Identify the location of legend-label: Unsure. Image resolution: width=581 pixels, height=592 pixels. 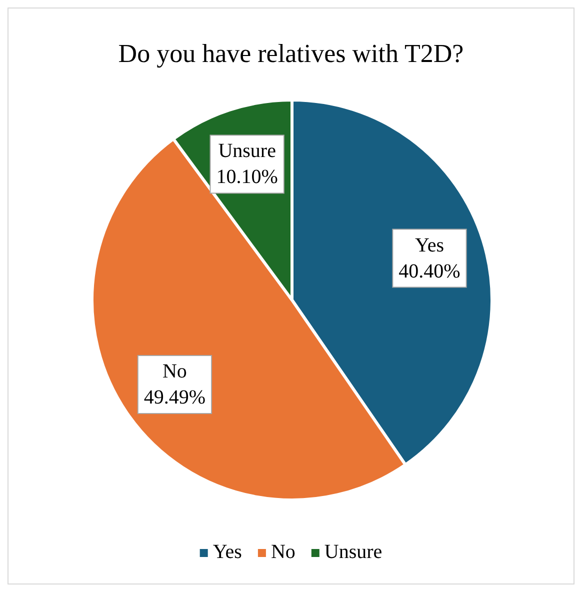
(353, 552).